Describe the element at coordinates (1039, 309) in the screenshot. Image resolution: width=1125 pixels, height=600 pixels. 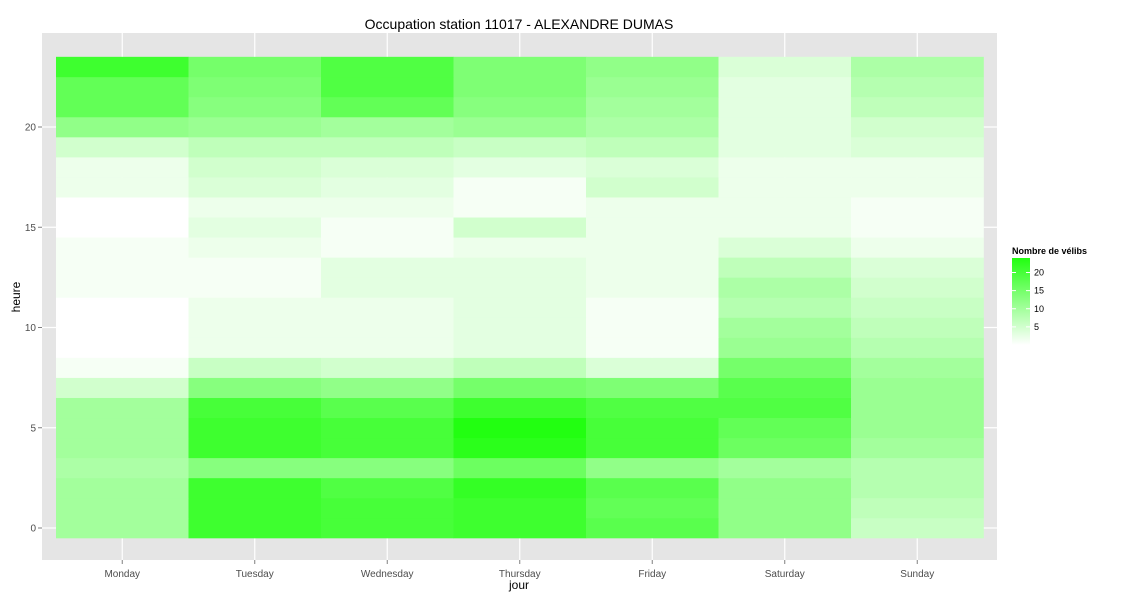
I see `legend-tick-label: 10` at that location.